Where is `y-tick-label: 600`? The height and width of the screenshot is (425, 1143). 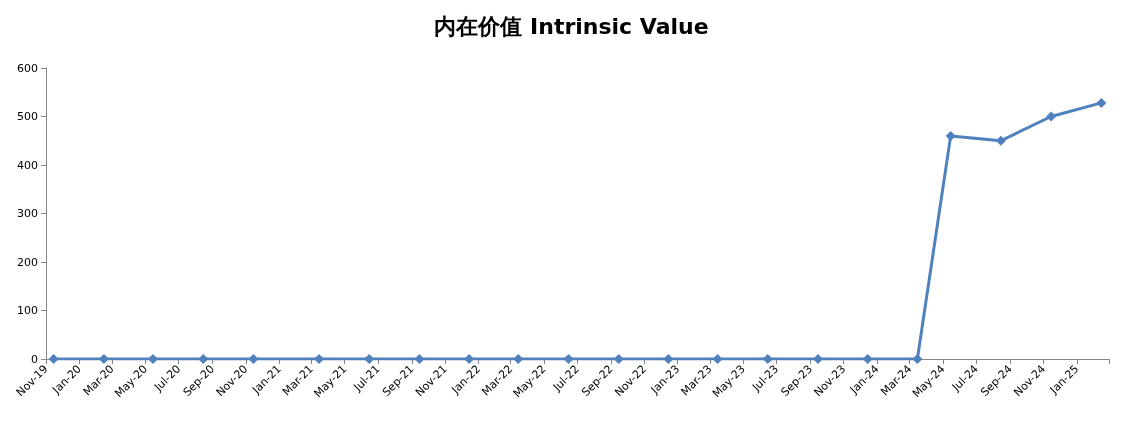 y-tick-label: 600 is located at coordinates (27, 68).